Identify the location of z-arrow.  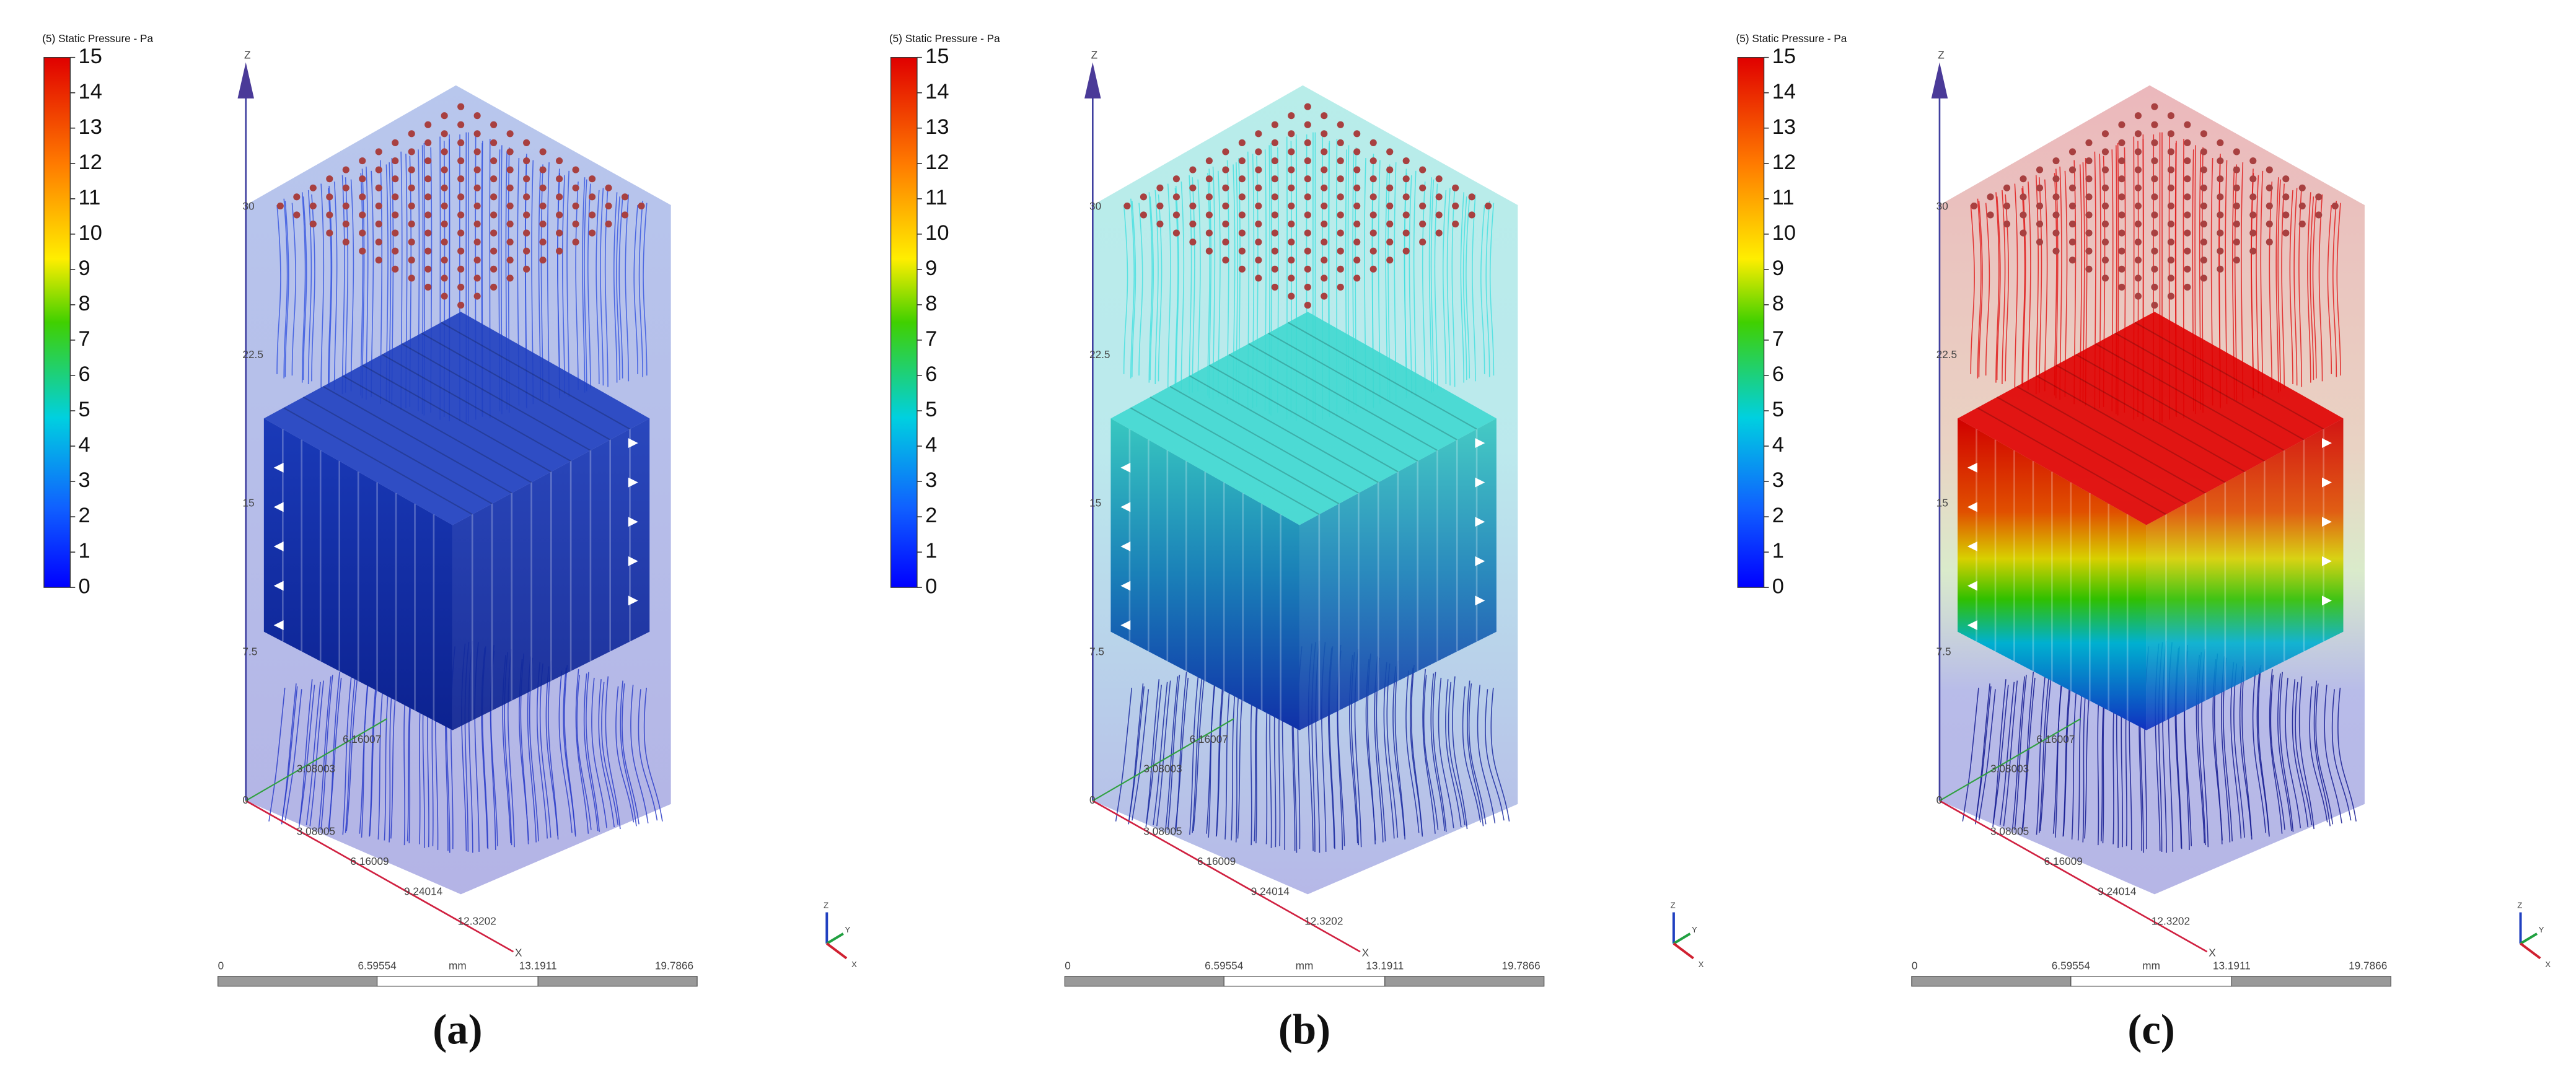
(1940, 80).